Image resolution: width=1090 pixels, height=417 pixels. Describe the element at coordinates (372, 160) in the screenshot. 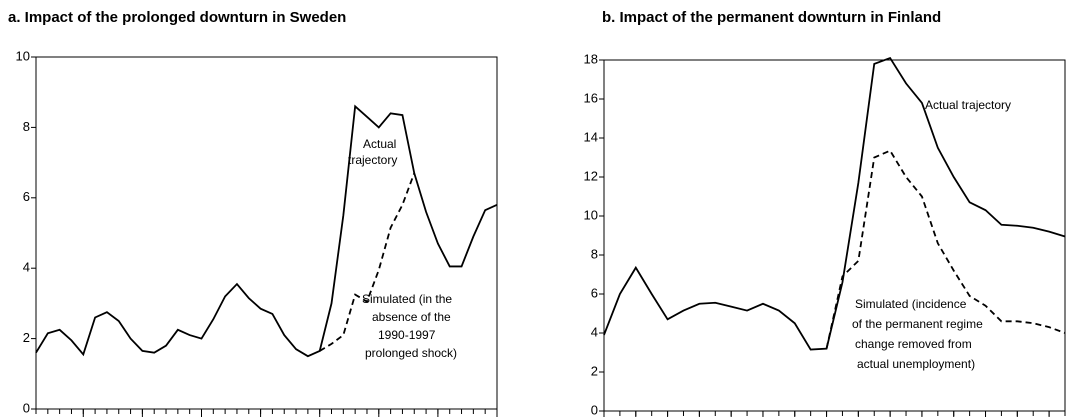

I see `annotation: trajectory` at that location.